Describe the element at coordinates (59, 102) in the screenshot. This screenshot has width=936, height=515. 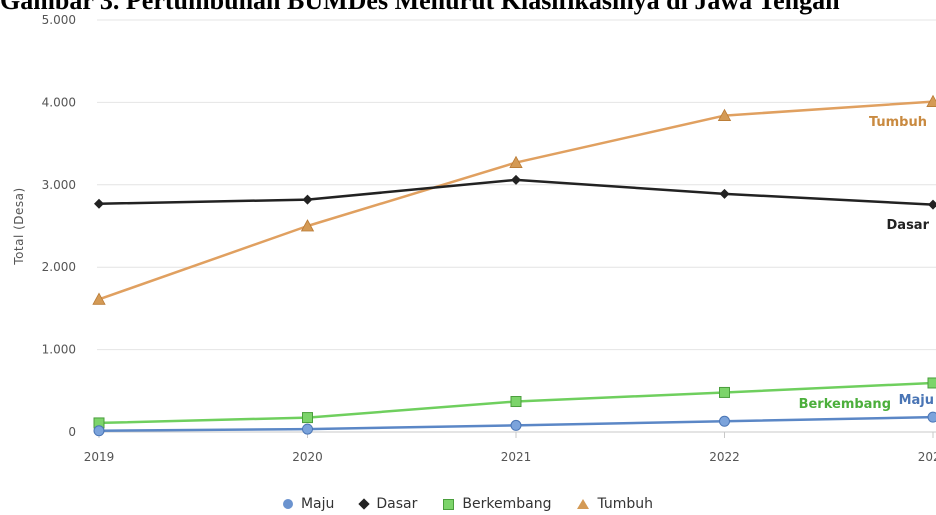
I see `y-tick-label: 4.000` at that location.